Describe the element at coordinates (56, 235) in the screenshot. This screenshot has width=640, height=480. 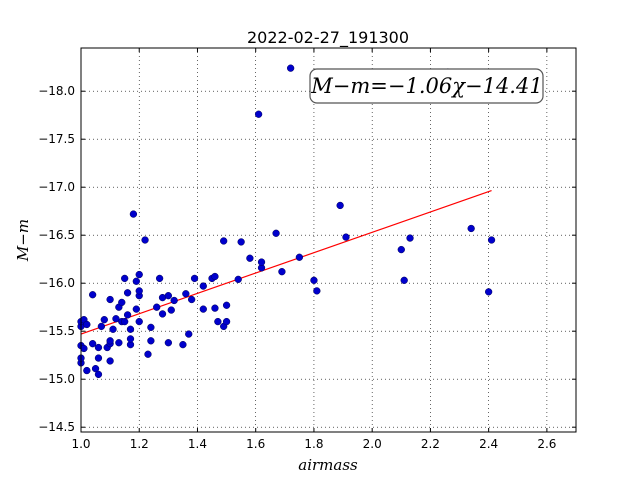
I see `y-tick-label: −16.5` at that location.